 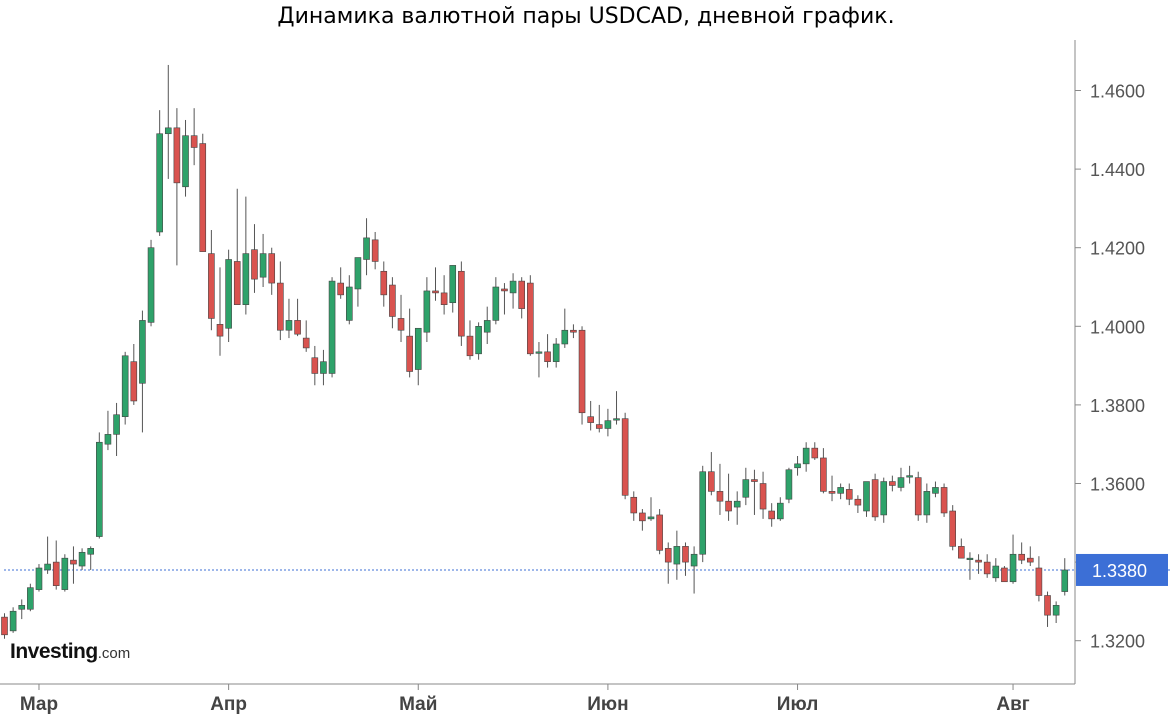 I want to click on y-tick-label: 1.3200, so click(x=1117, y=642).